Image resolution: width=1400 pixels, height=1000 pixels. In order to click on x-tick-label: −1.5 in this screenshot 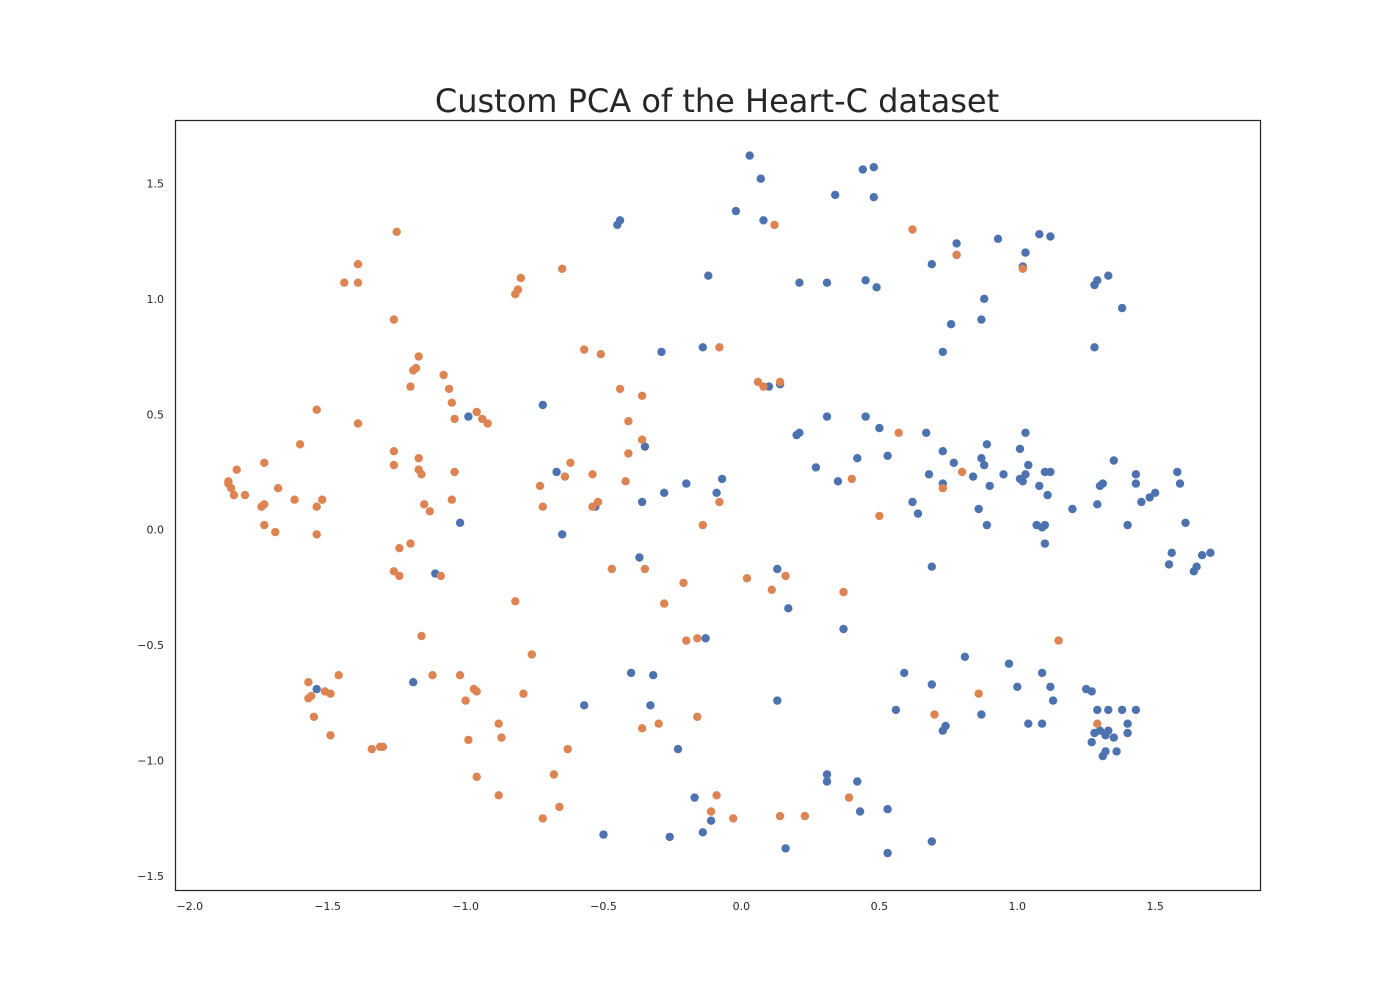, I will do `click(327, 906)`.